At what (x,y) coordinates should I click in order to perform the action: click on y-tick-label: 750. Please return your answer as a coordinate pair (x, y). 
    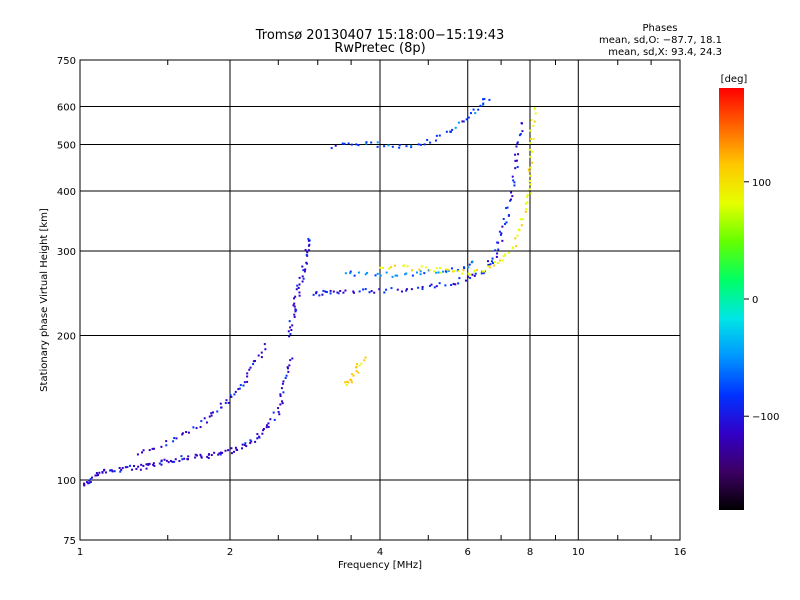
    Looking at the image, I should click on (66, 61).